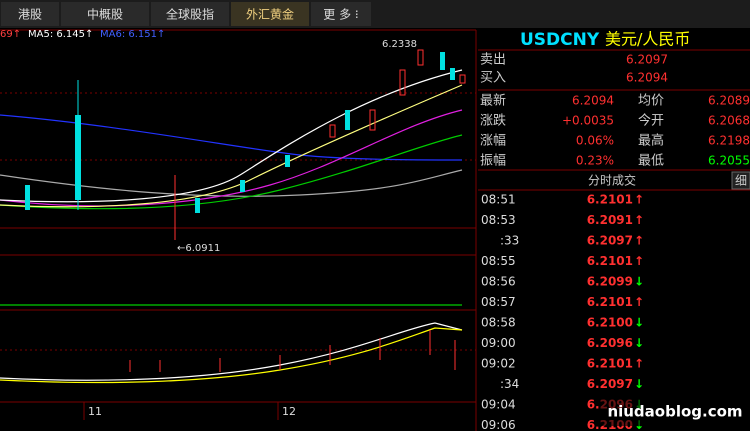  Describe the element at coordinates (588, 121) in the screenshot. I see `stat-value: +0.0035` at that location.